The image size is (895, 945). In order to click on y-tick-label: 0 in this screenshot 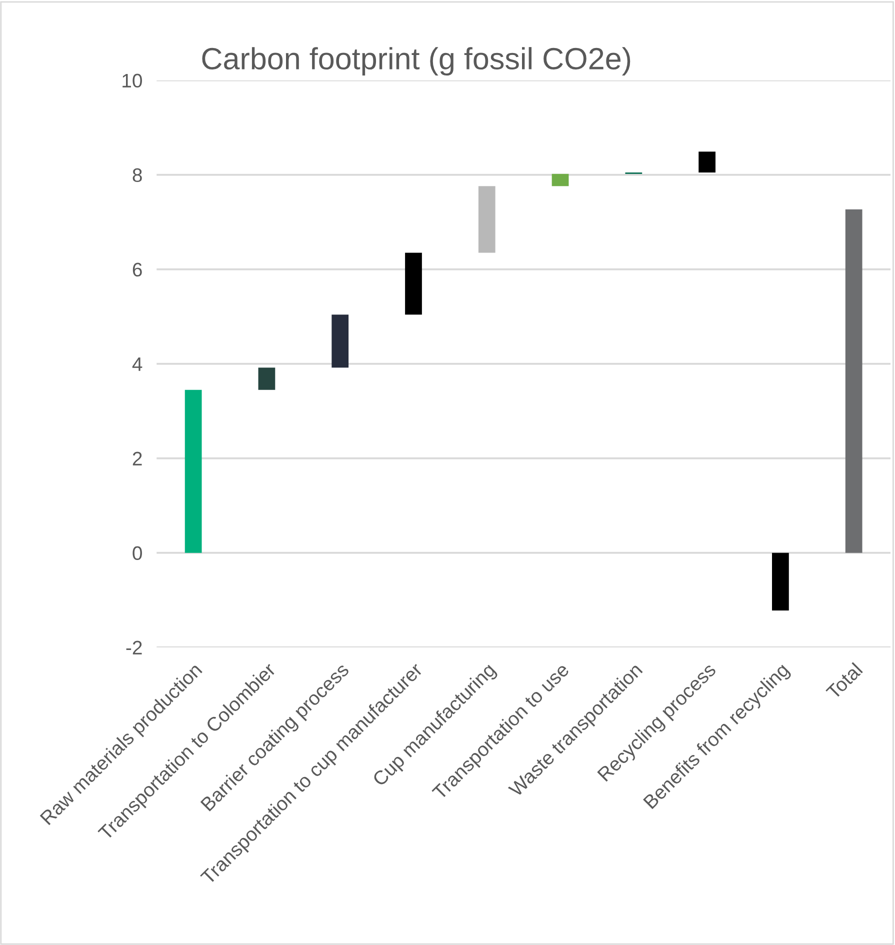, I will do `click(137, 553)`.